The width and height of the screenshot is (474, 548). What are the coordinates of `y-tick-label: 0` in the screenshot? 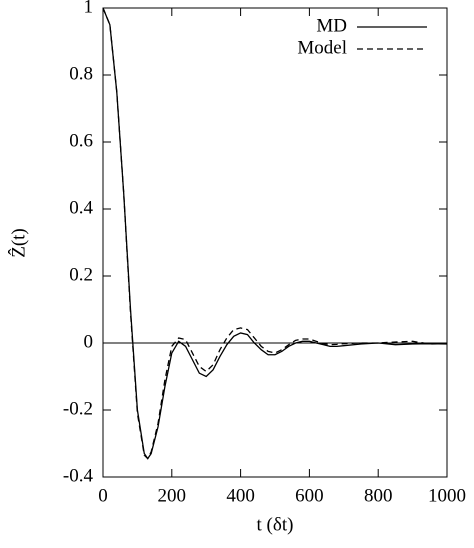 It's located at (89, 341).